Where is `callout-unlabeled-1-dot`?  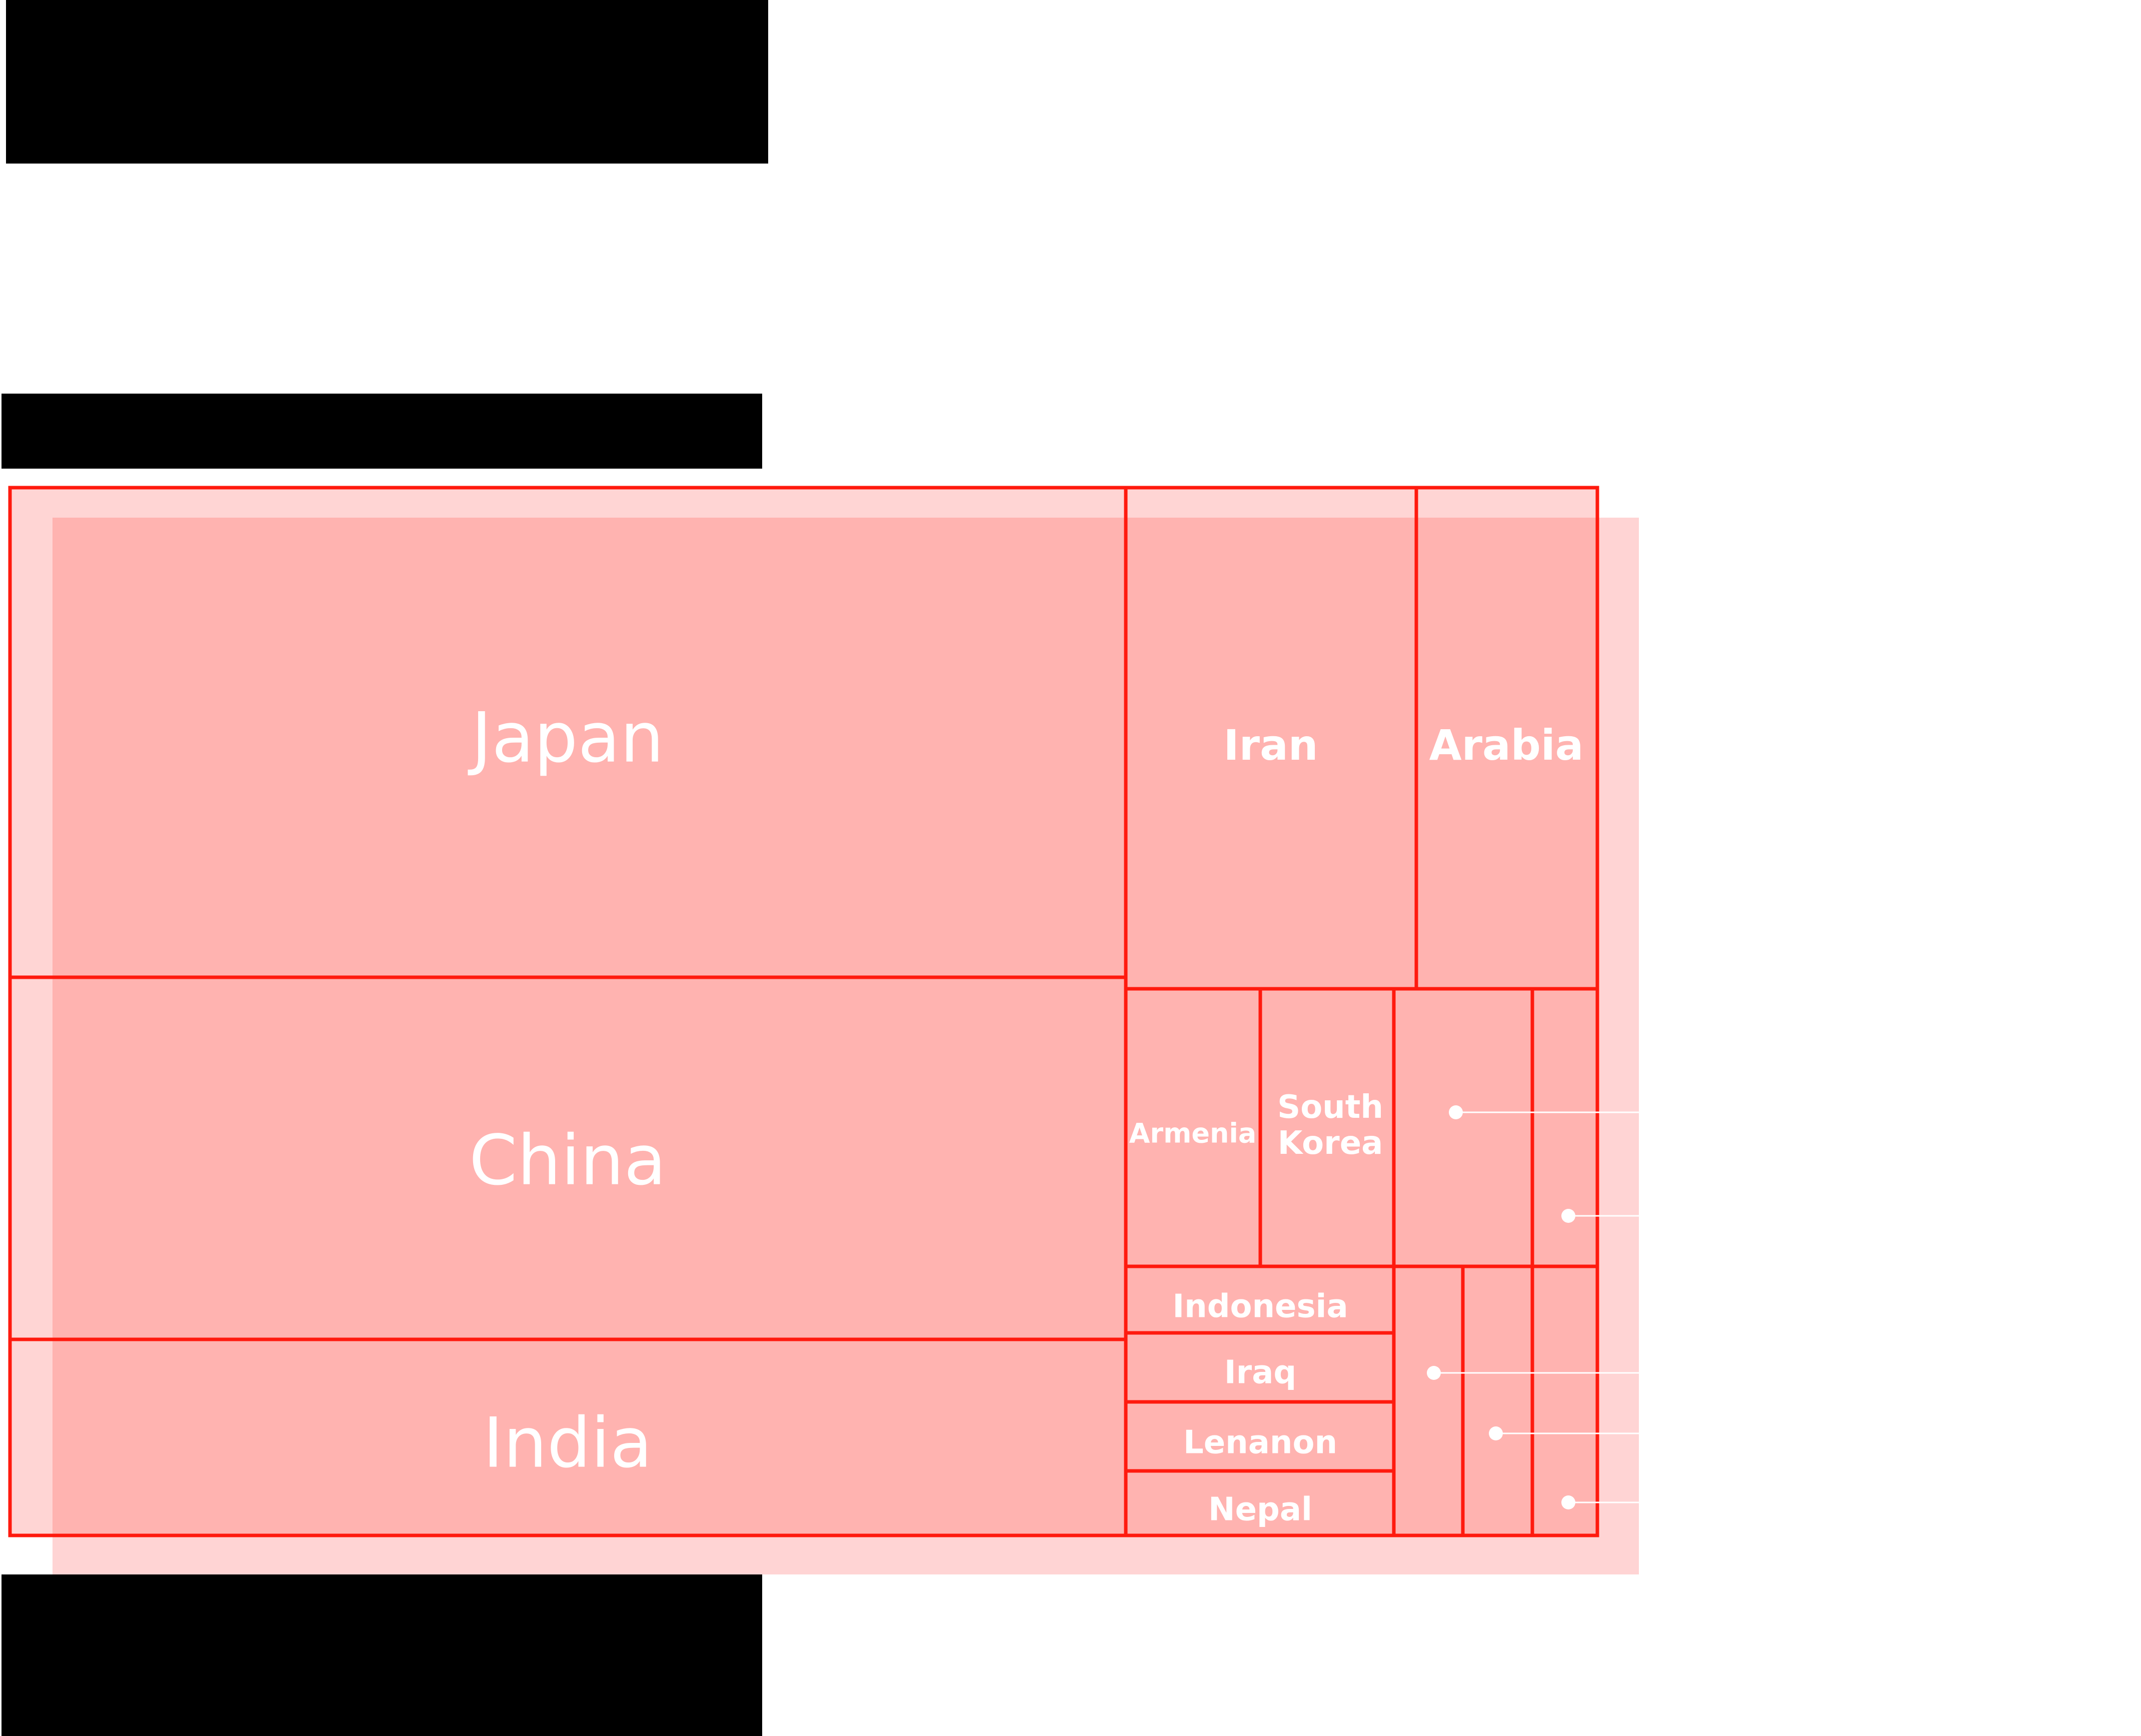
callout-unlabeled-1-dot is located at coordinates (1456, 1112).